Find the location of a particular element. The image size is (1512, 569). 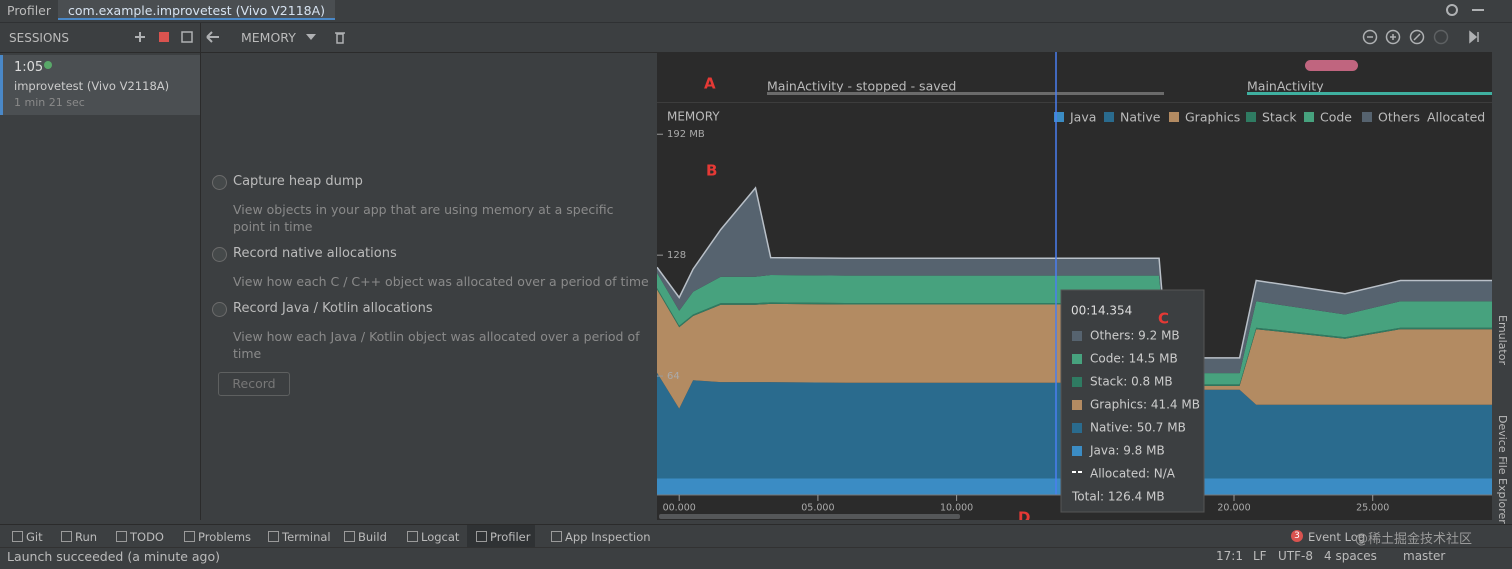

tool-window-bar is located at coordinates (756, 536).